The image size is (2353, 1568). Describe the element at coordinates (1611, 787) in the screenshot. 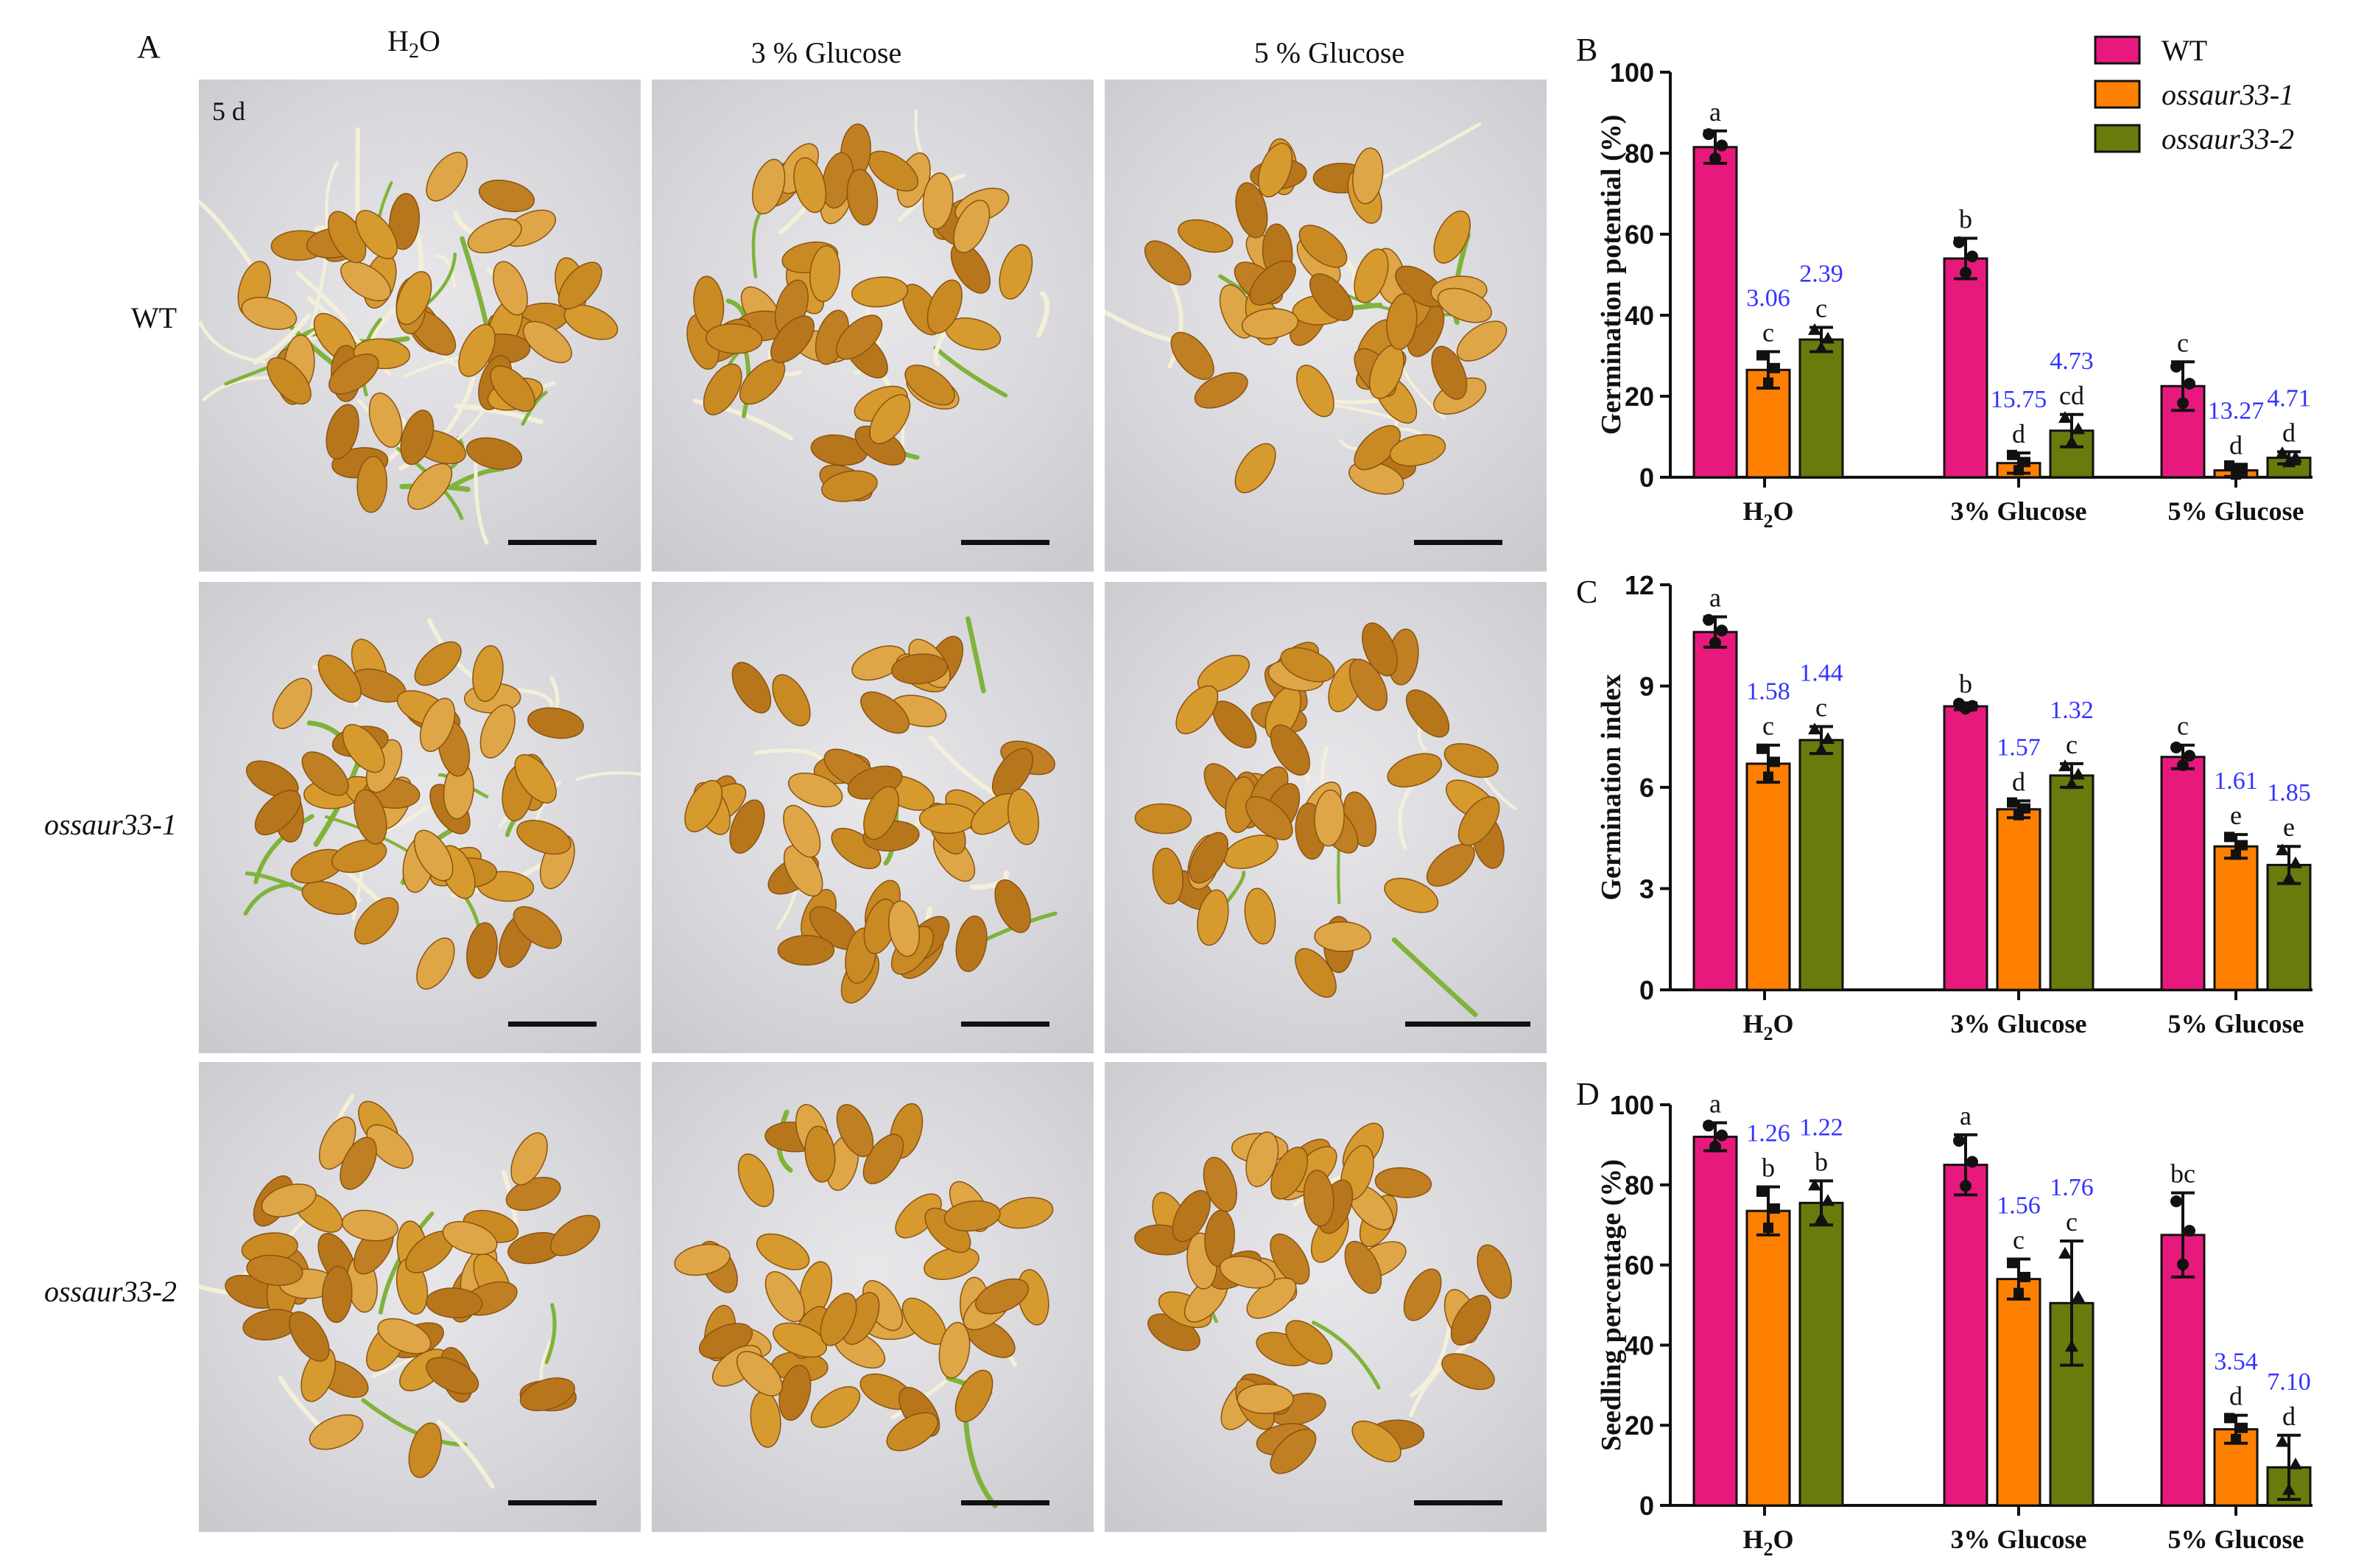

I see `y-axis-label: Germination index` at that location.